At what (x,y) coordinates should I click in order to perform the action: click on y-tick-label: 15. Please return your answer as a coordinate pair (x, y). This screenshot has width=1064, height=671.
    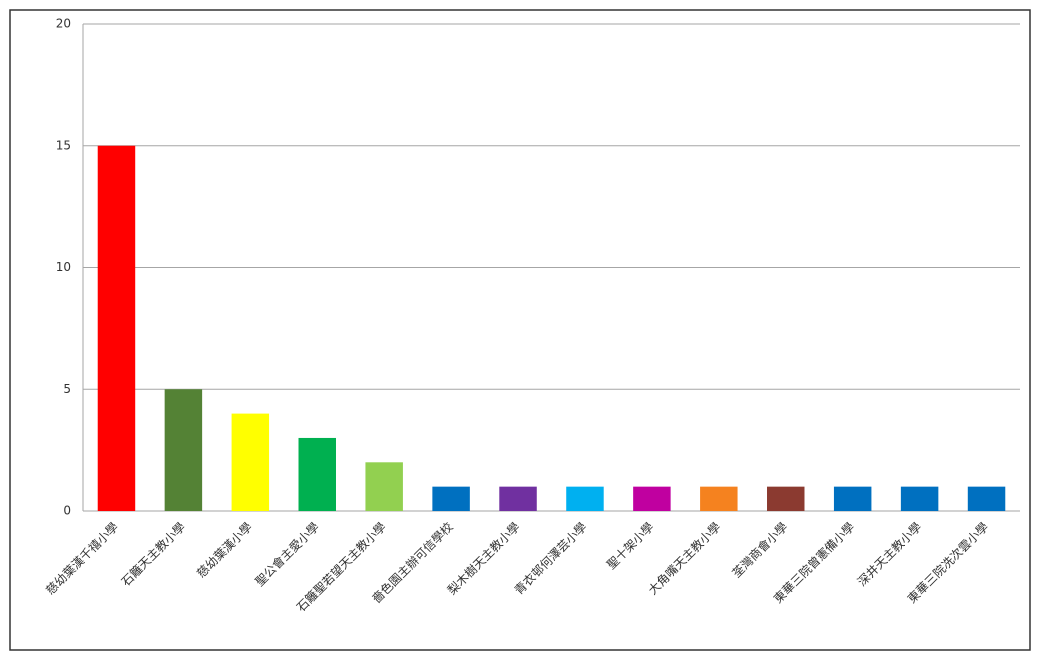
    Looking at the image, I should click on (63, 145).